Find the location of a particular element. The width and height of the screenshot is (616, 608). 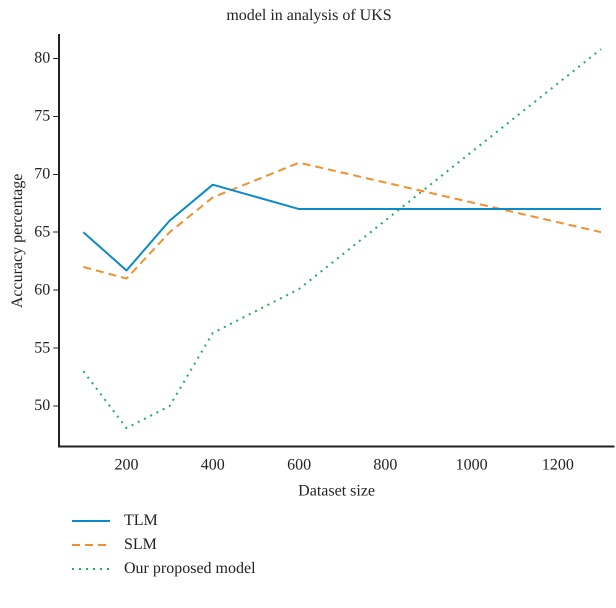

x-axis-title: Dataset size is located at coordinates (337, 491).